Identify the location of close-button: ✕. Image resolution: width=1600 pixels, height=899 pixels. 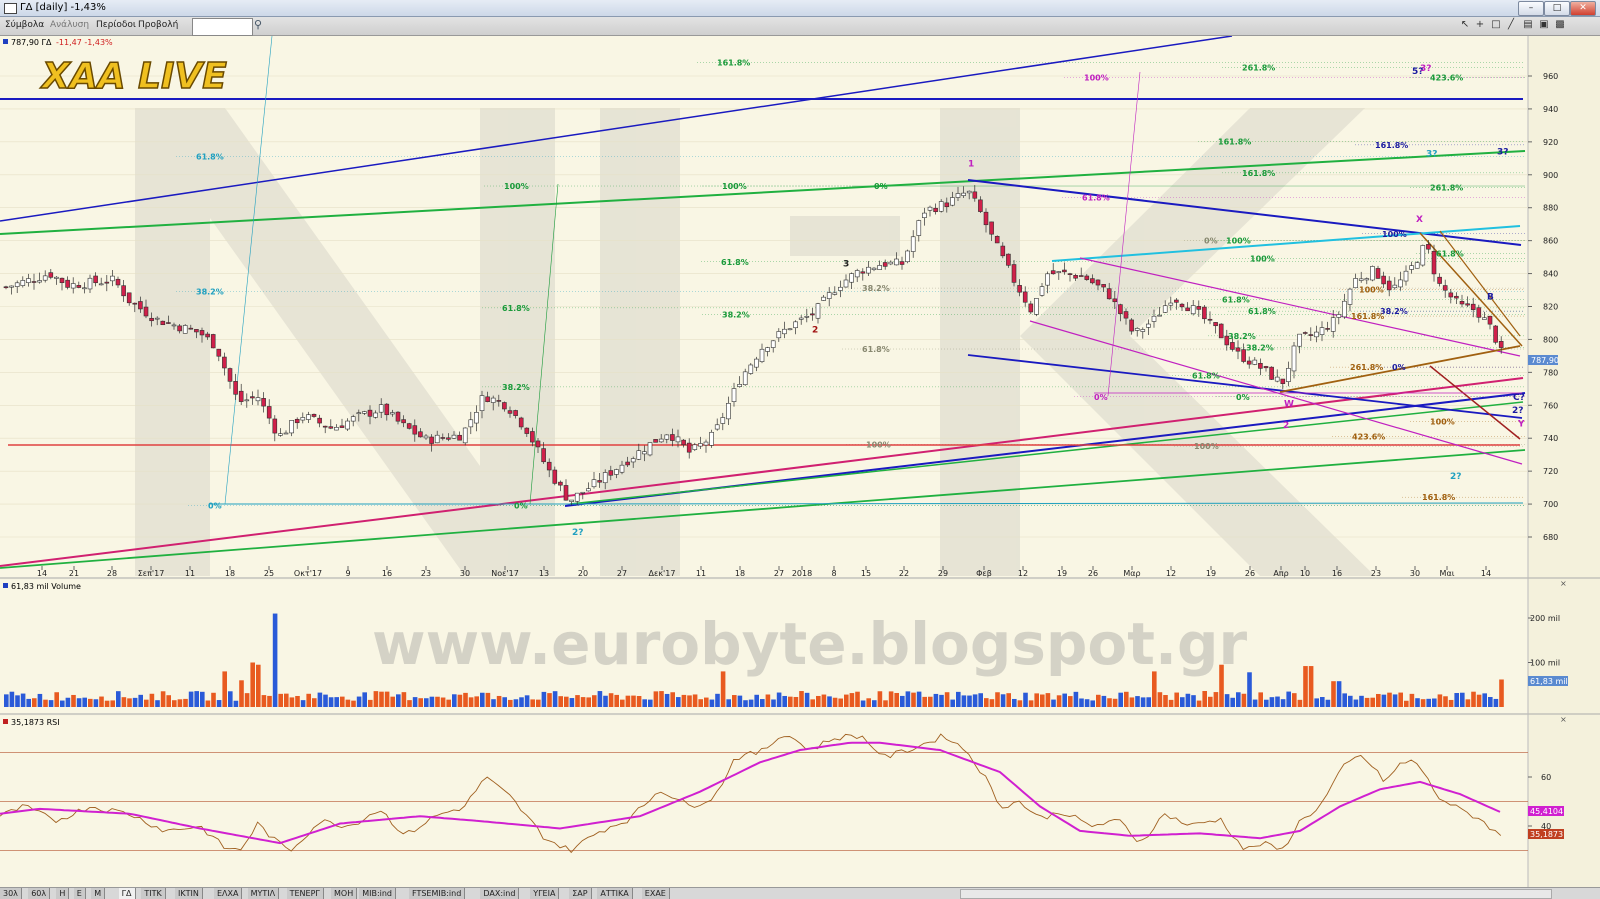
(1583, 8).